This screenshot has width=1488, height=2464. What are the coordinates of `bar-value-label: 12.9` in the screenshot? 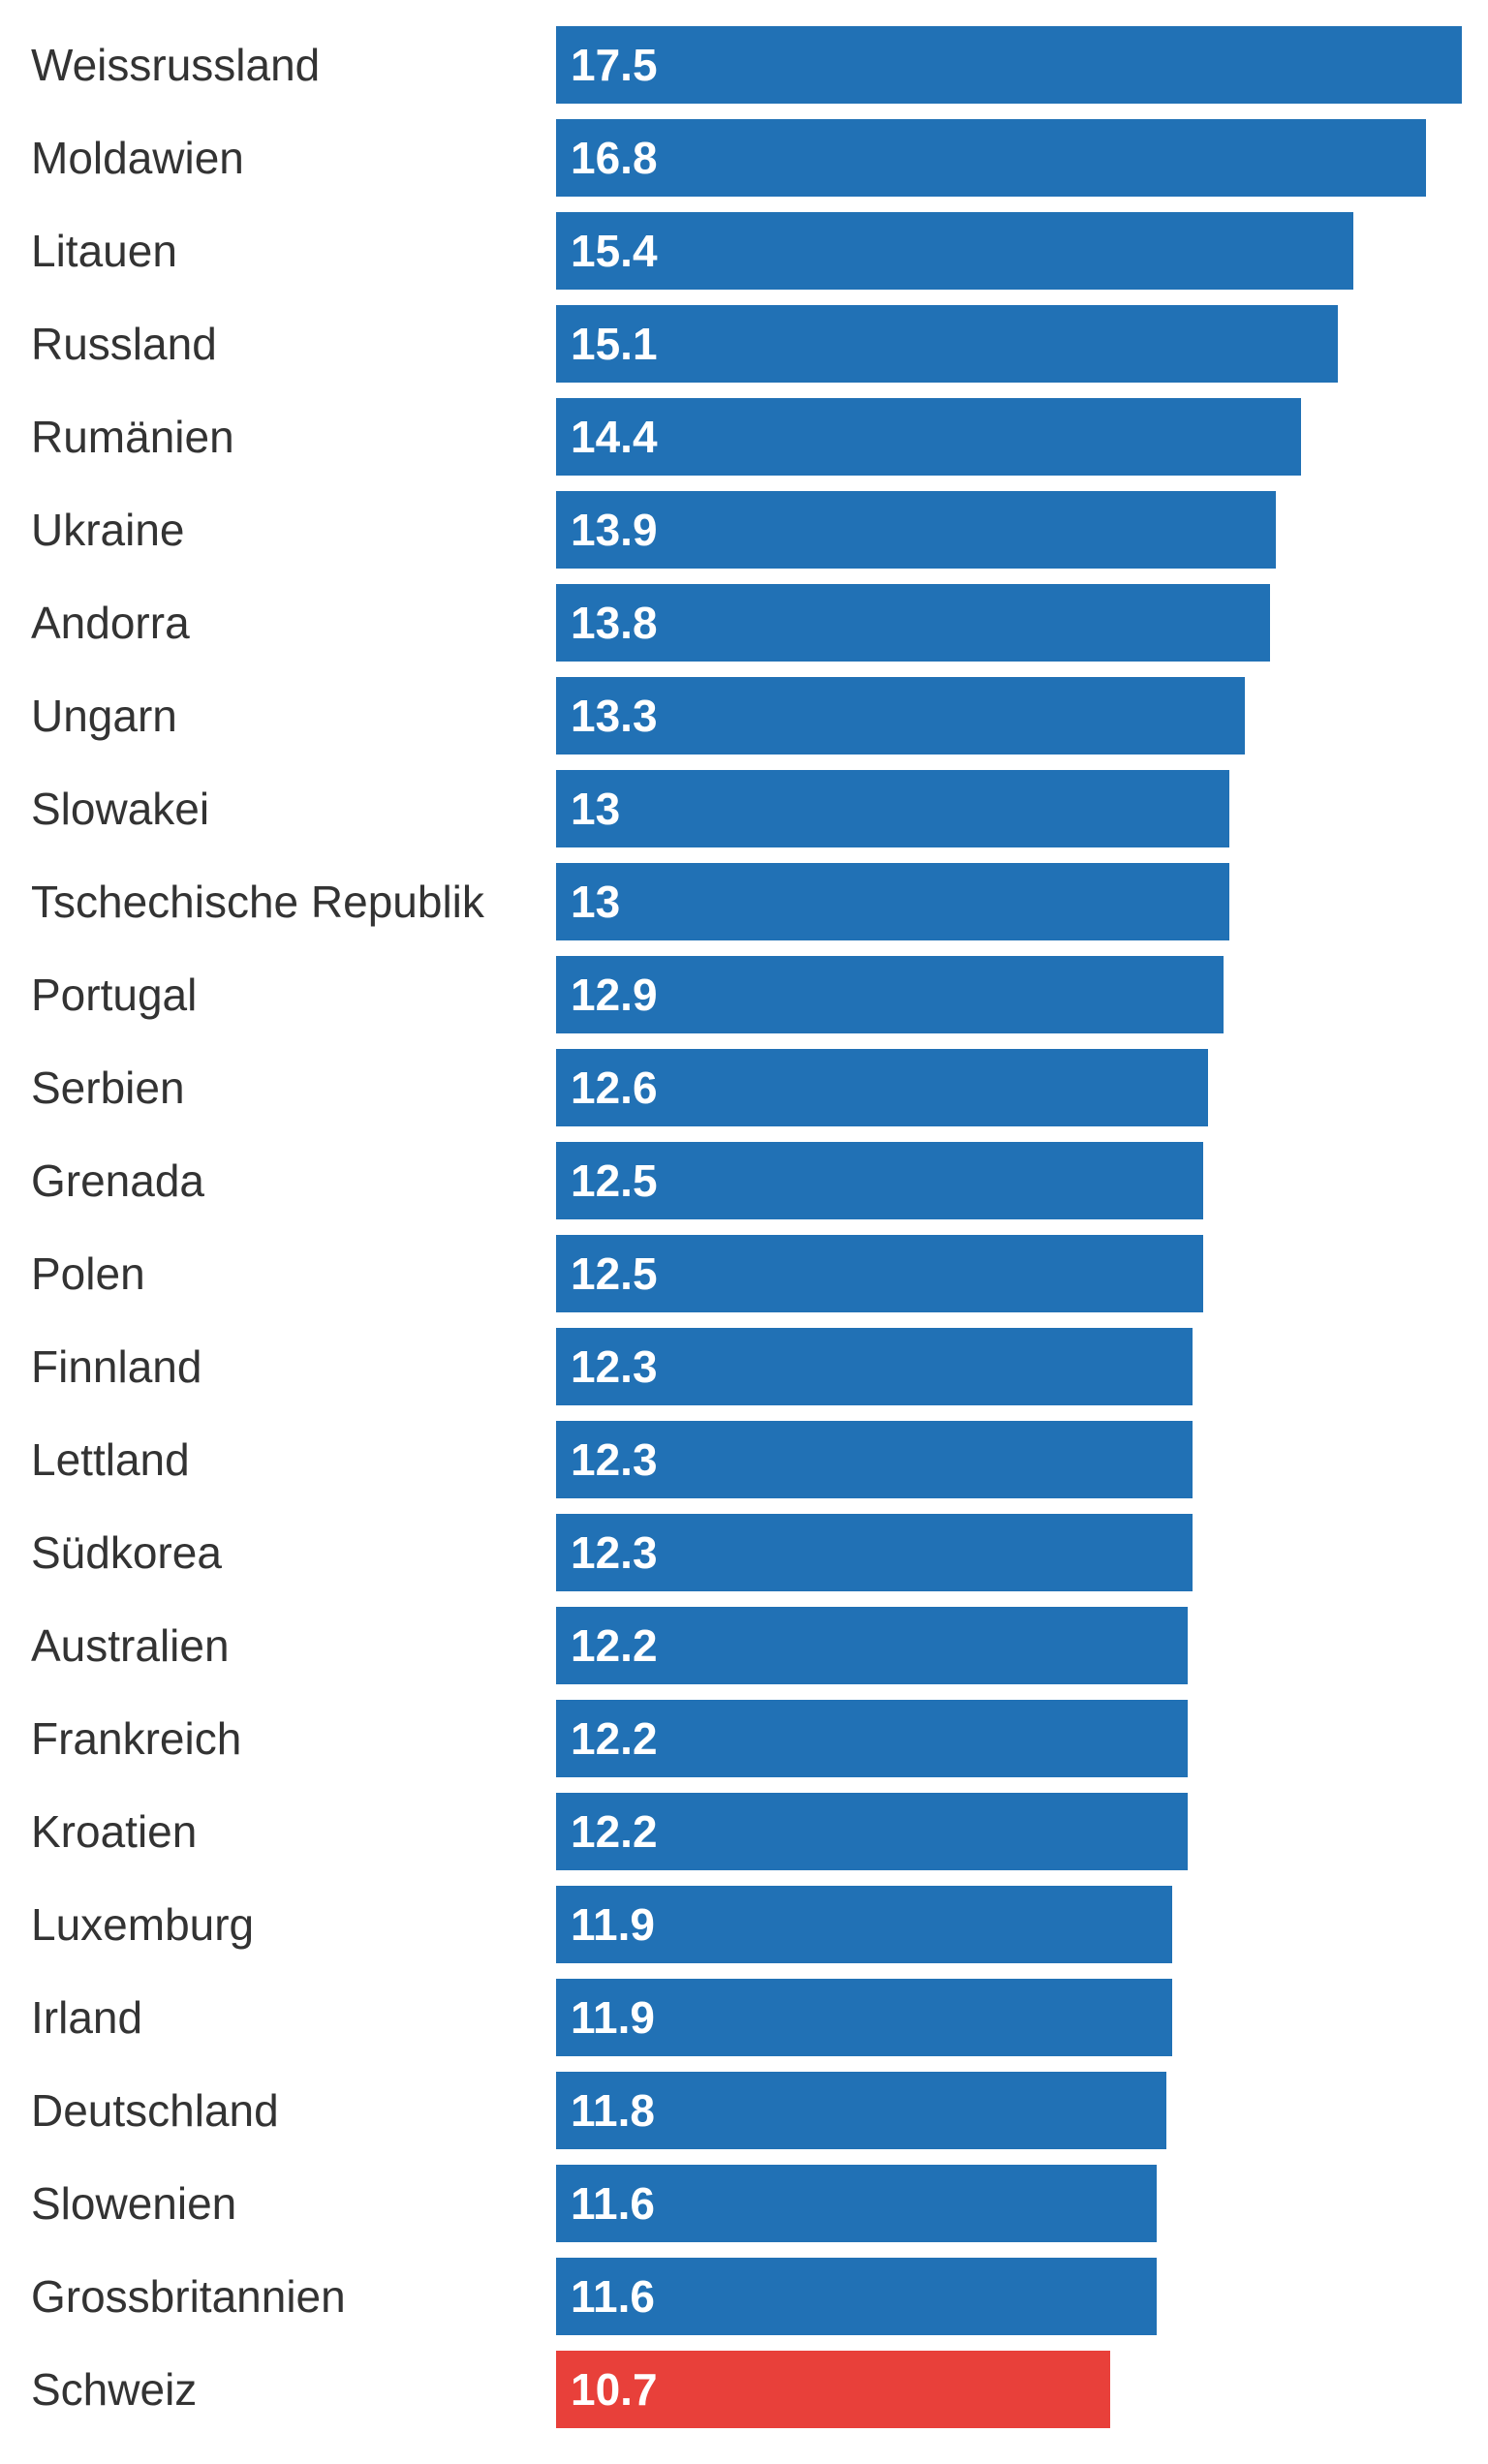 It's located at (614, 995).